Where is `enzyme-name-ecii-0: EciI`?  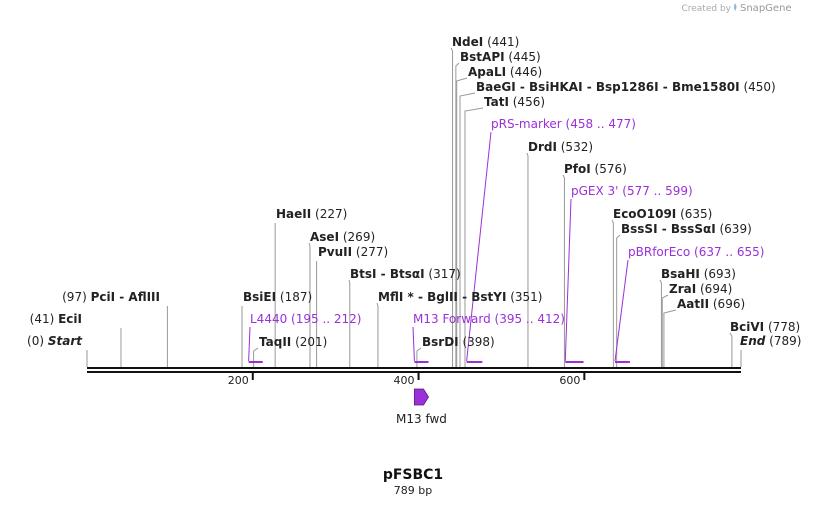
enzyme-name-ecii-0: EciI is located at coordinates (70, 319).